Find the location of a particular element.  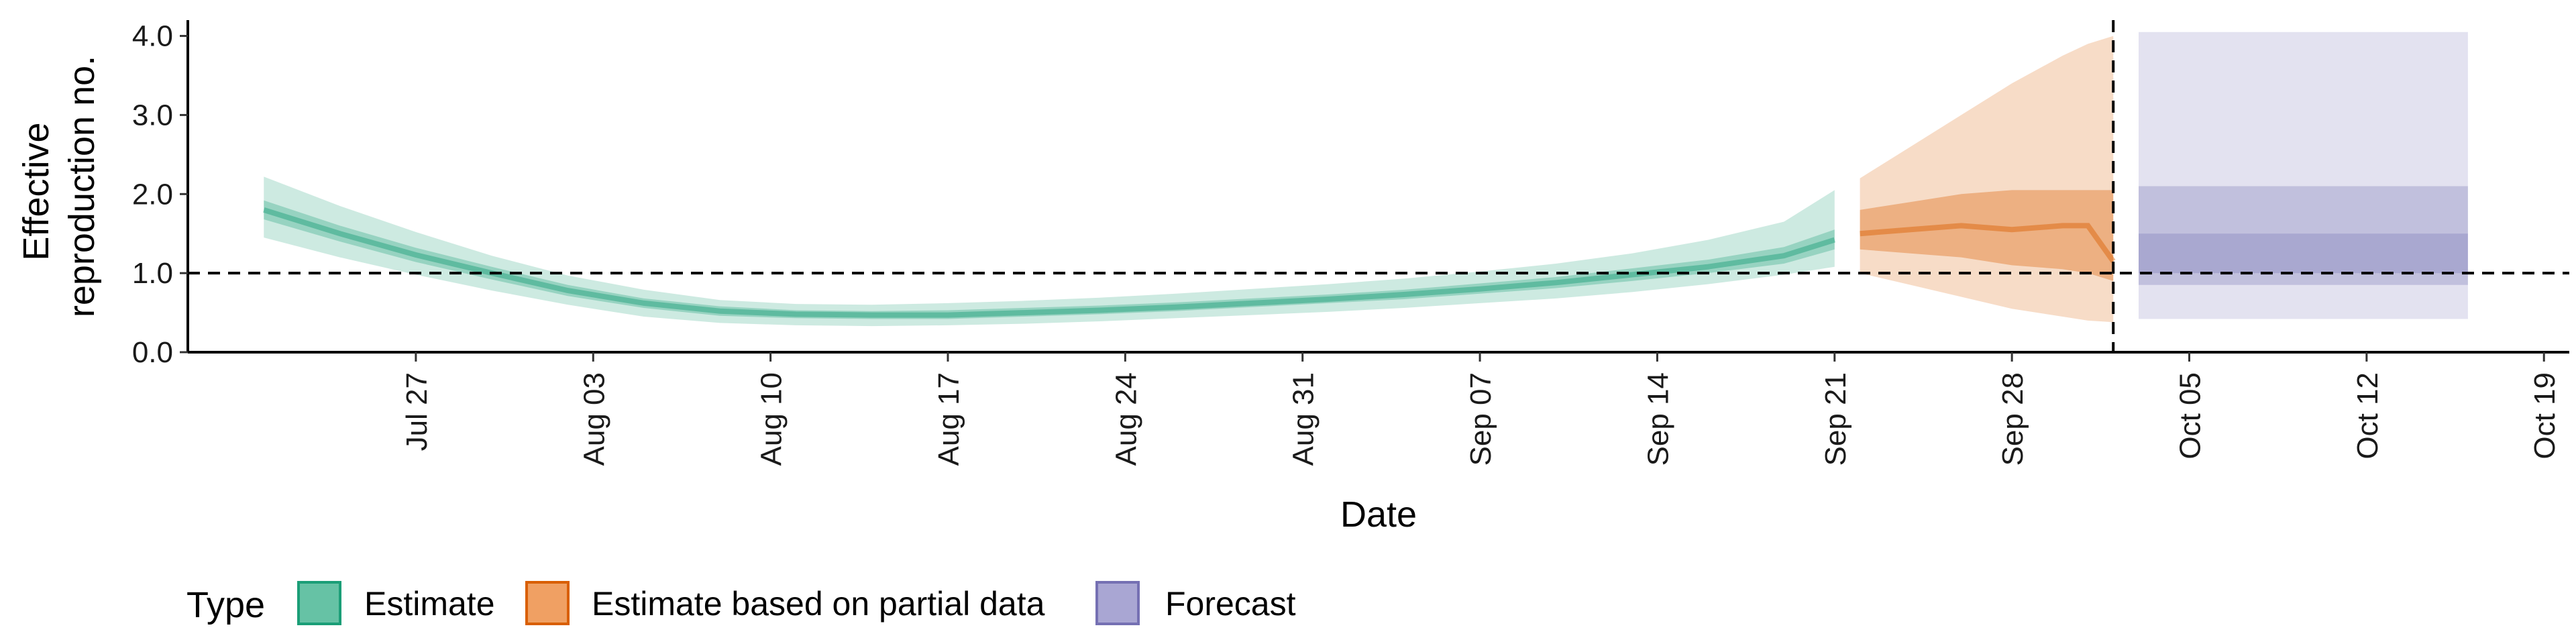

forecast-50-band is located at coordinates (2303, 235).